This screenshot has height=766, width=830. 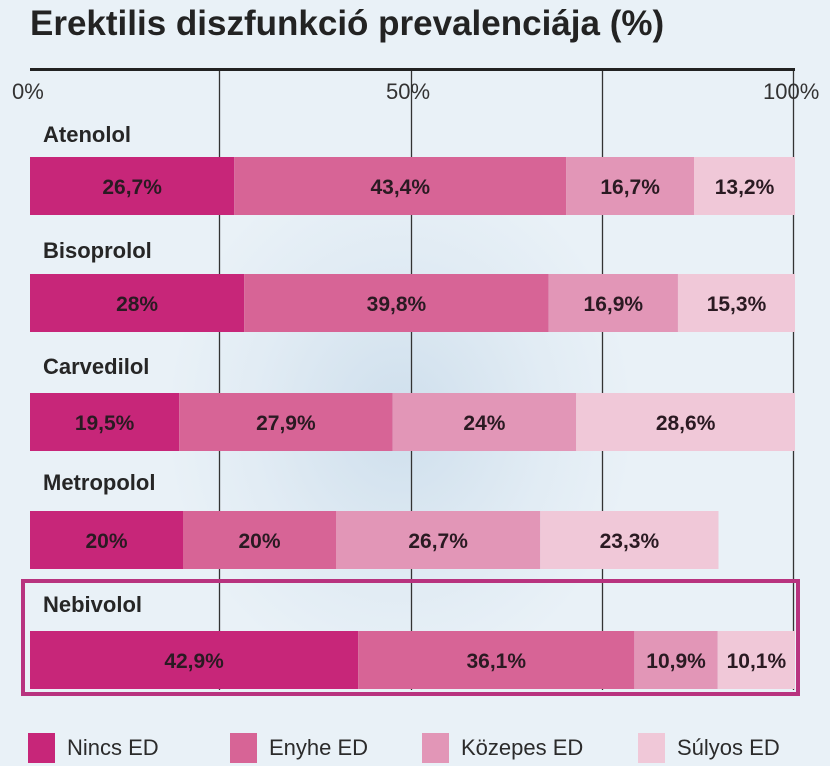 I want to click on data-label: 39,8%, so click(x=397, y=304).